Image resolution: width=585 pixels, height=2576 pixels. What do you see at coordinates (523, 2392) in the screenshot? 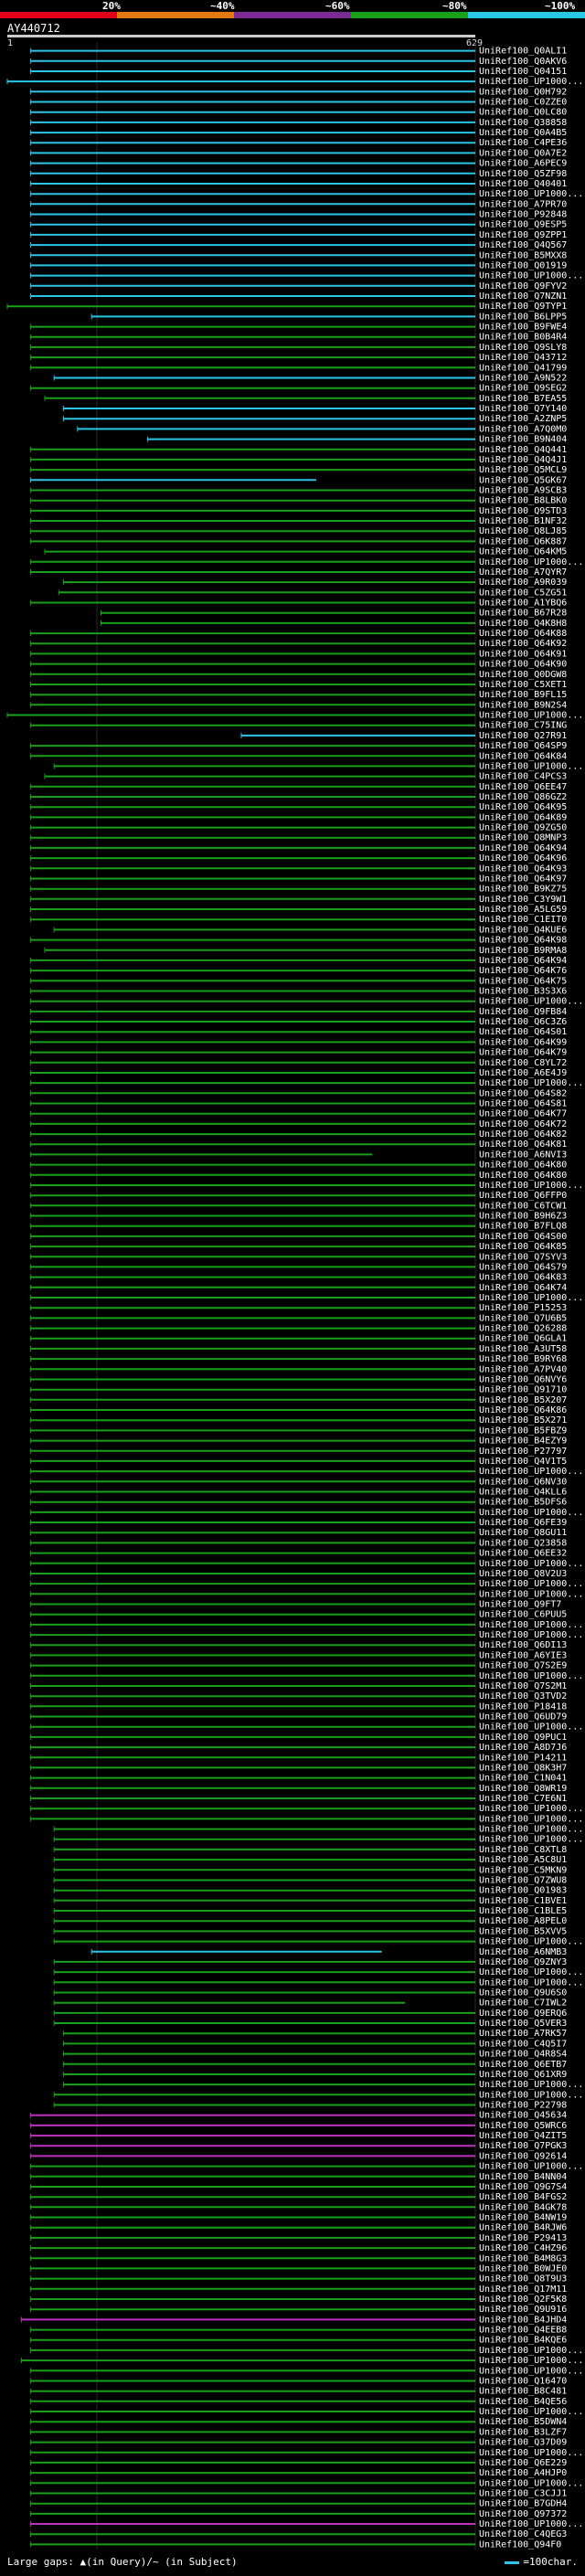
I see `hit-label: UniRef100_B8C481` at bounding box center [523, 2392].